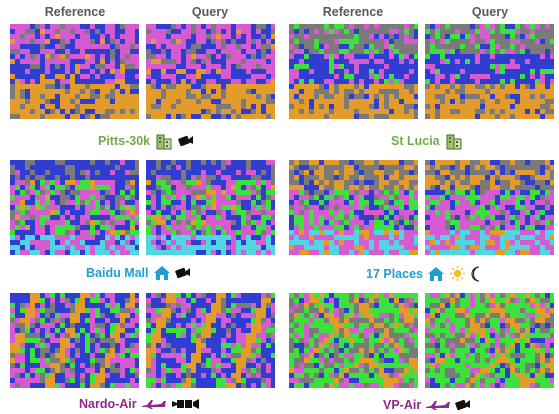  I want to click on image-nardoair-query, so click(210, 340).